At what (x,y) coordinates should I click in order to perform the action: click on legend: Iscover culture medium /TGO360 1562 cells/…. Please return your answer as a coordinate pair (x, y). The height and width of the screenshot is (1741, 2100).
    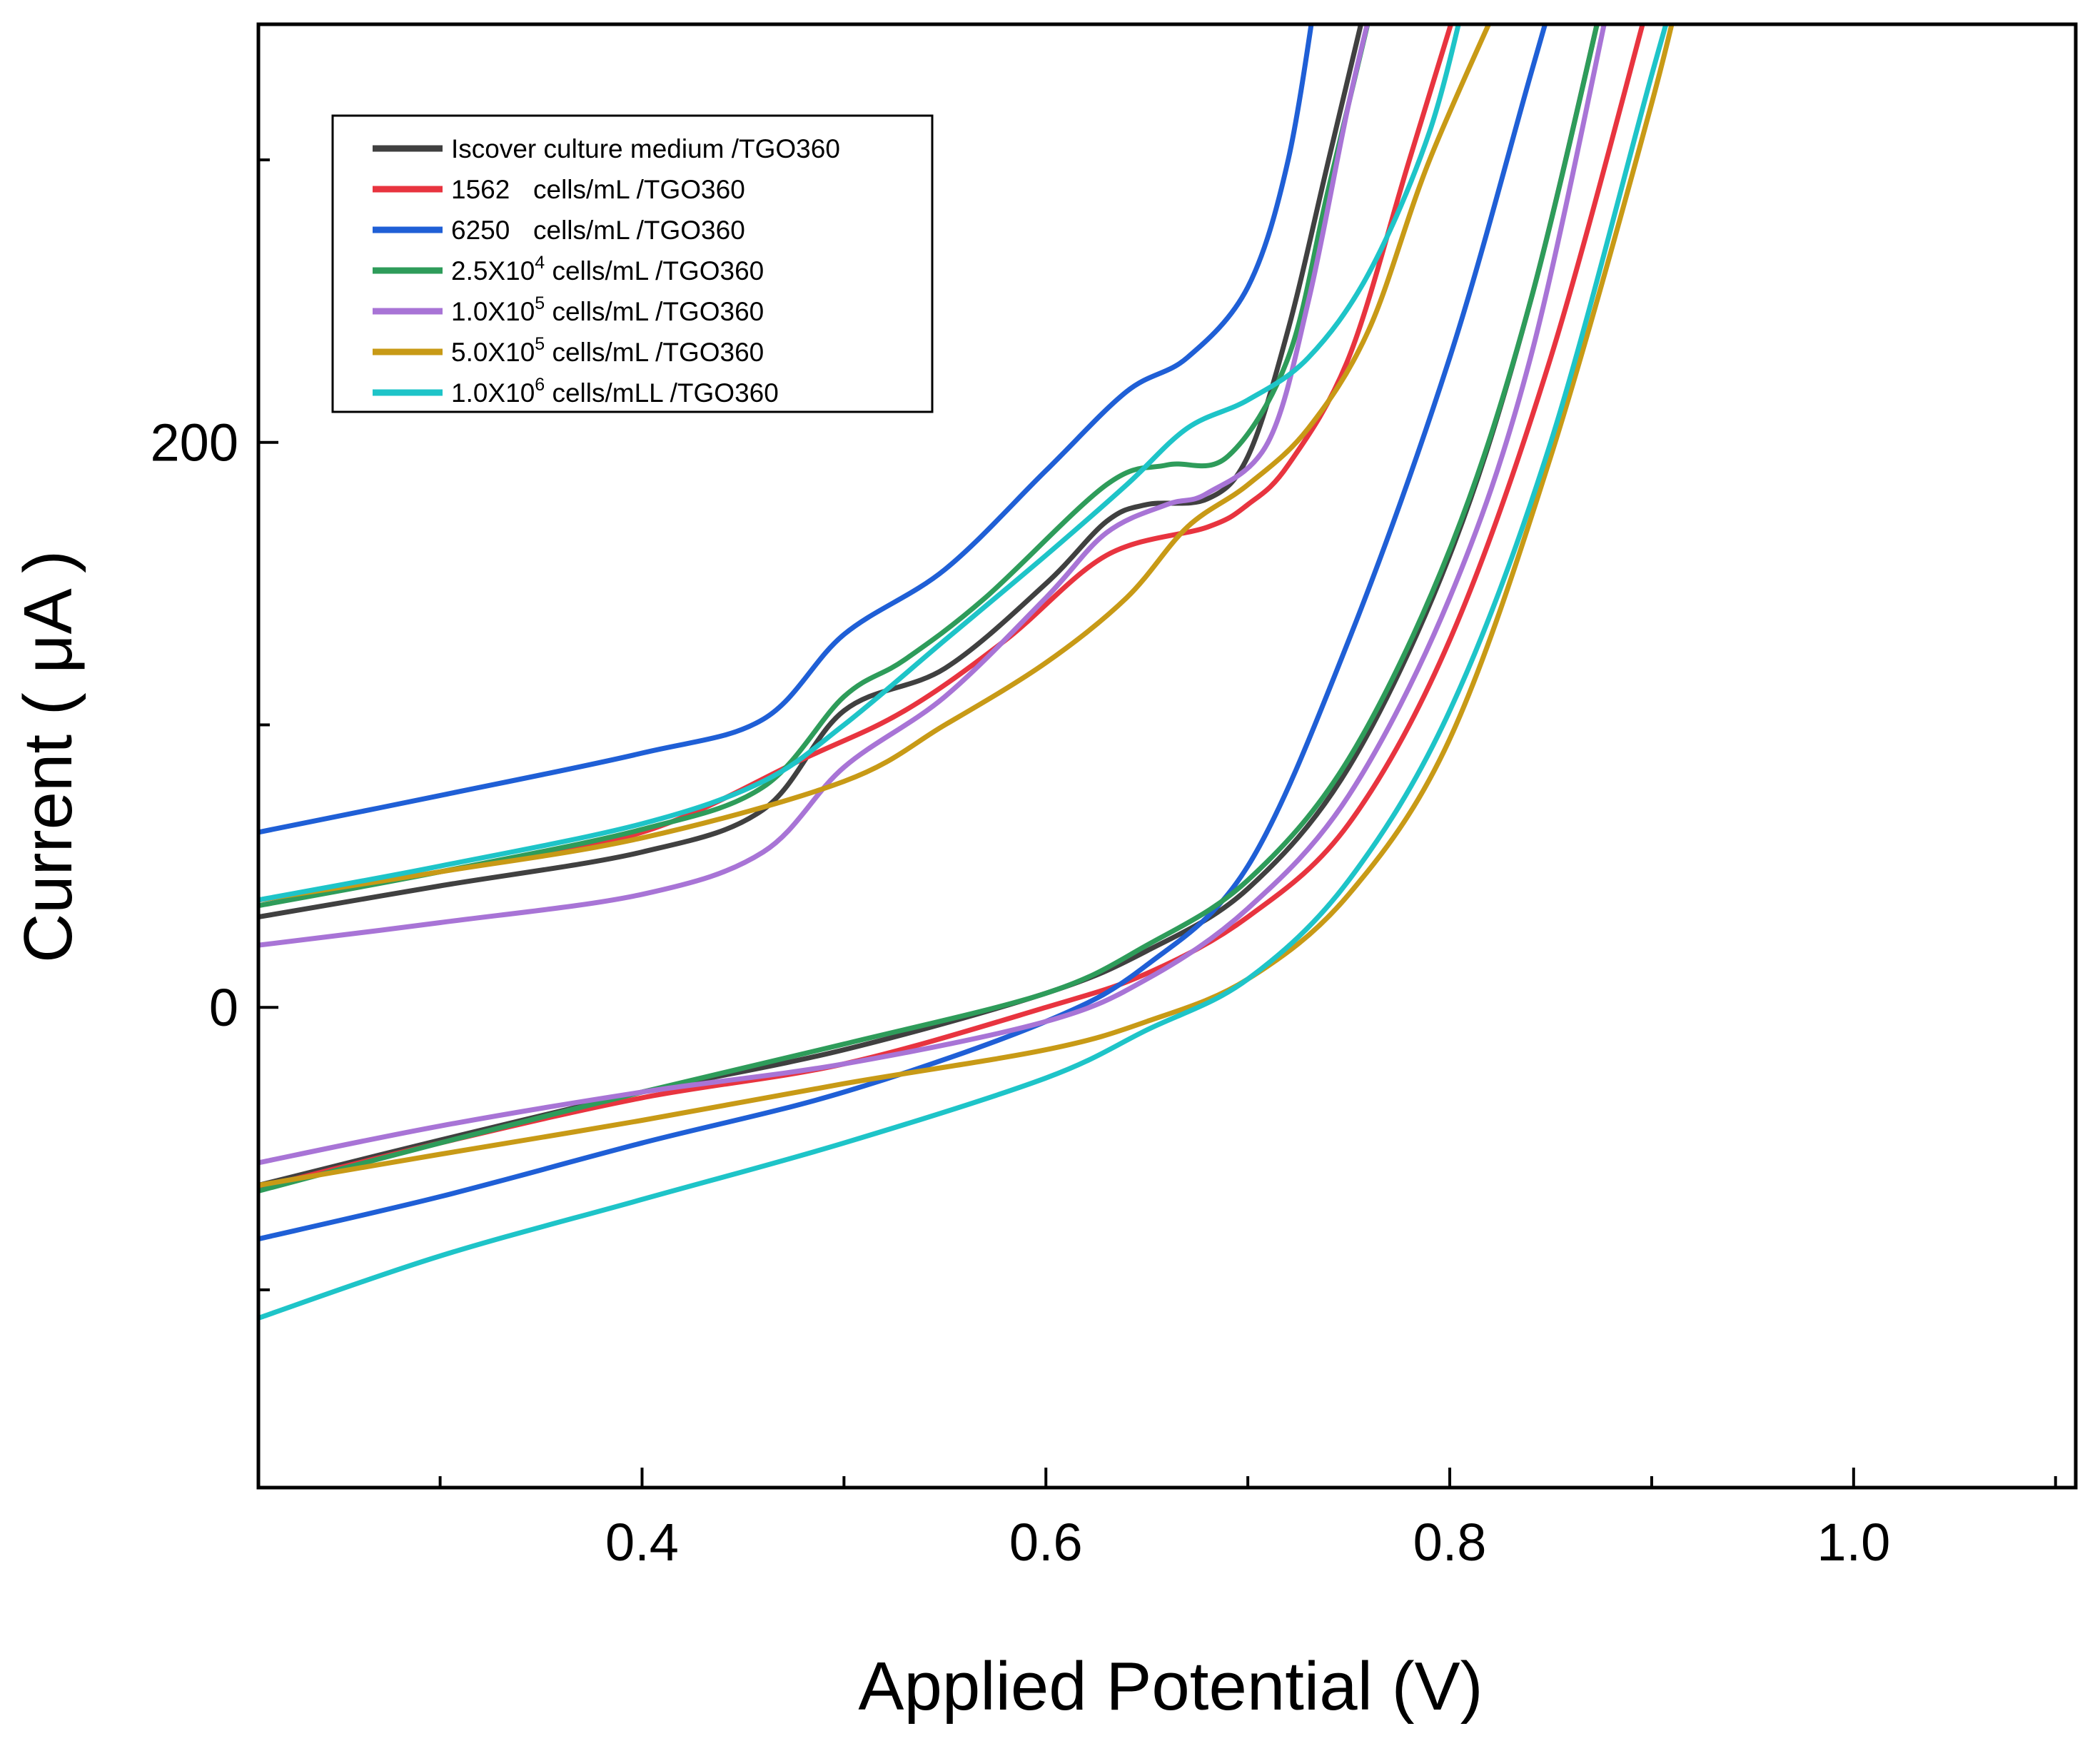
    Looking at the image, I should click on (632, 263).